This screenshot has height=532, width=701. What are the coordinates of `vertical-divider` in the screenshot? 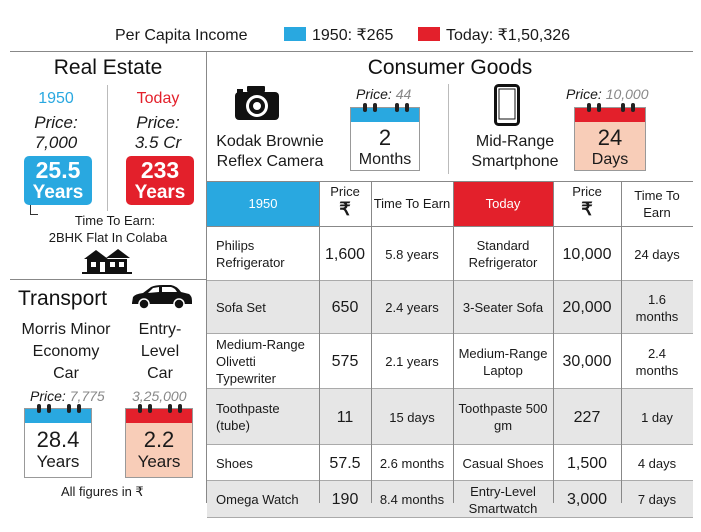 It's located at (206, 277).